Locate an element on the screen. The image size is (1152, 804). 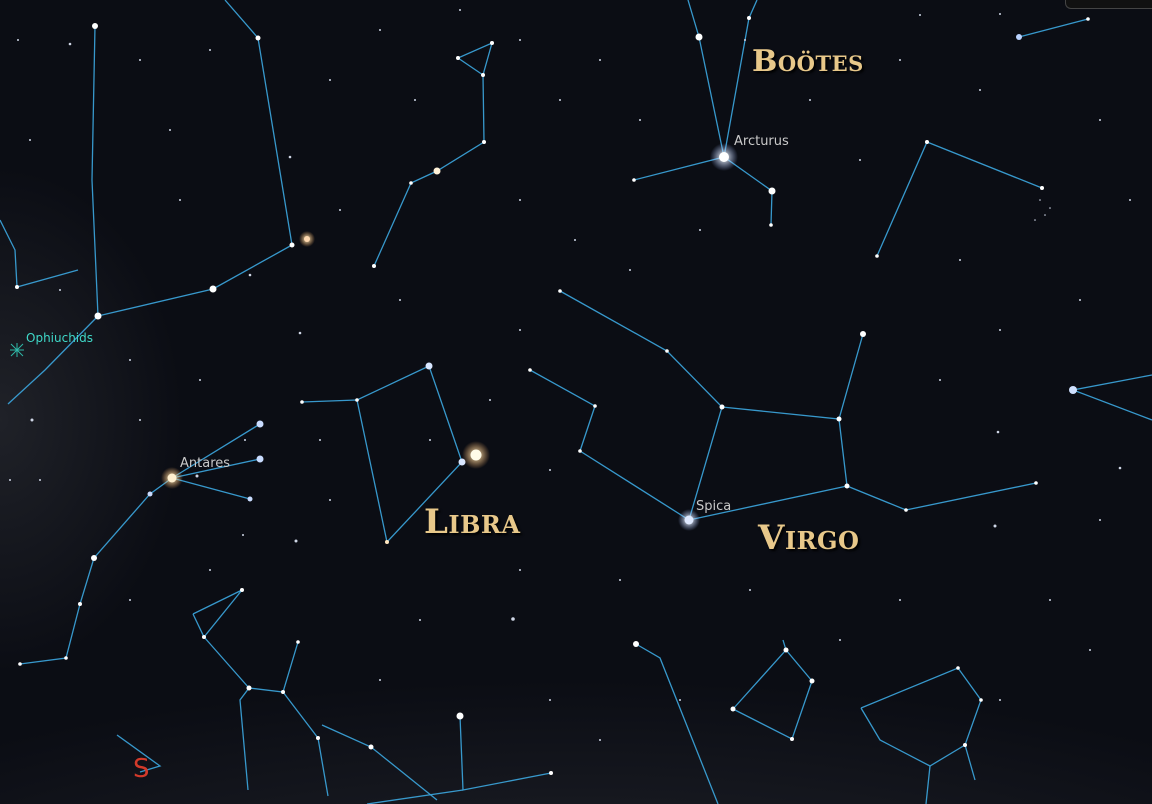
star-antares is located at coordinates (172, 478).